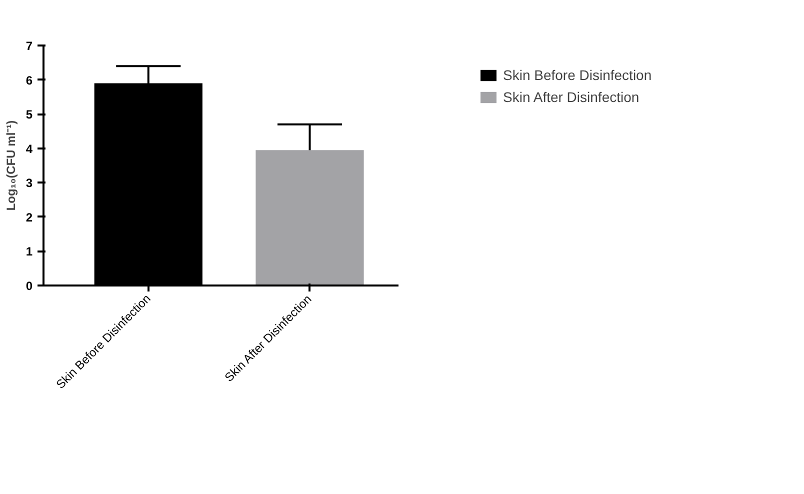 This screenshot has width=804, height=494. I want to click on y-axis-title: Log₁₀(CFU ml⁻¹), so click(11, 165).